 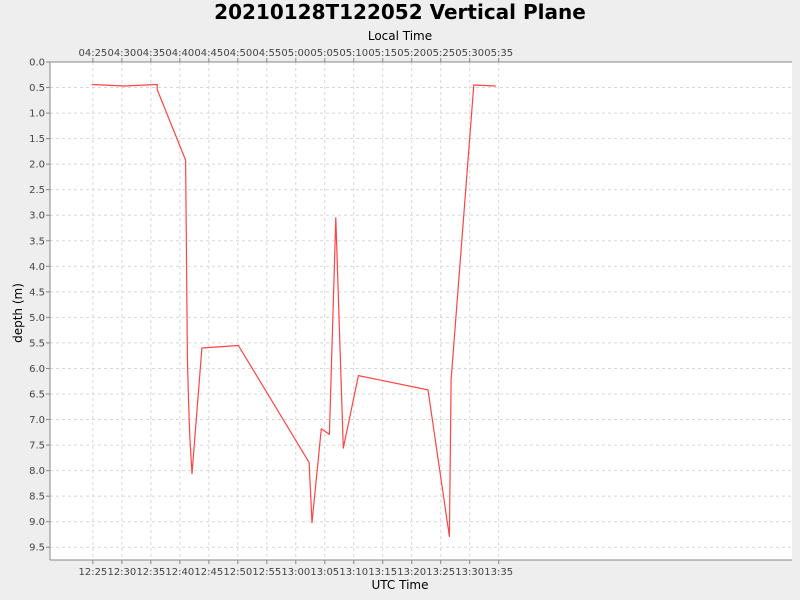 I want to click on y-tick-label: 9.0, so click(x=37, y=522).